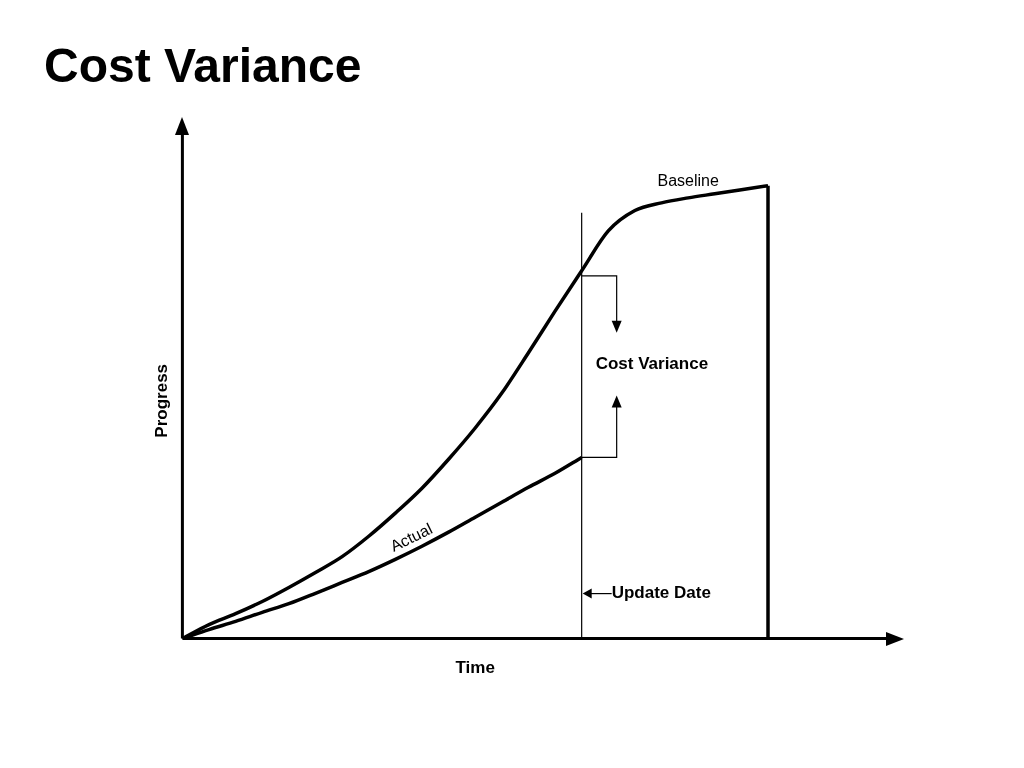 The height and width of the screenshot is (768, 1024). Describe the element at coordinates (475, 668) in the screenshot. I see `x-axis-title: Time` at that location.